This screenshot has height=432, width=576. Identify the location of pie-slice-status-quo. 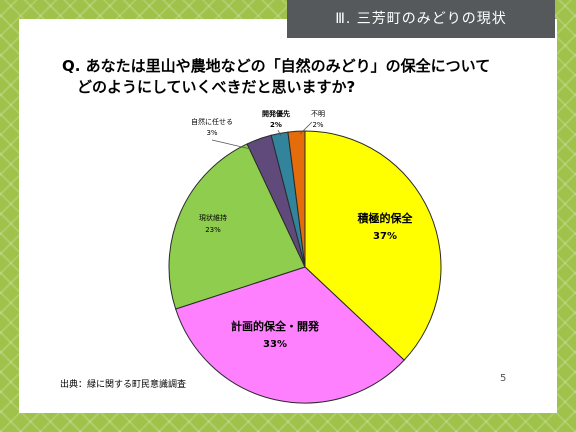
(237, 226).